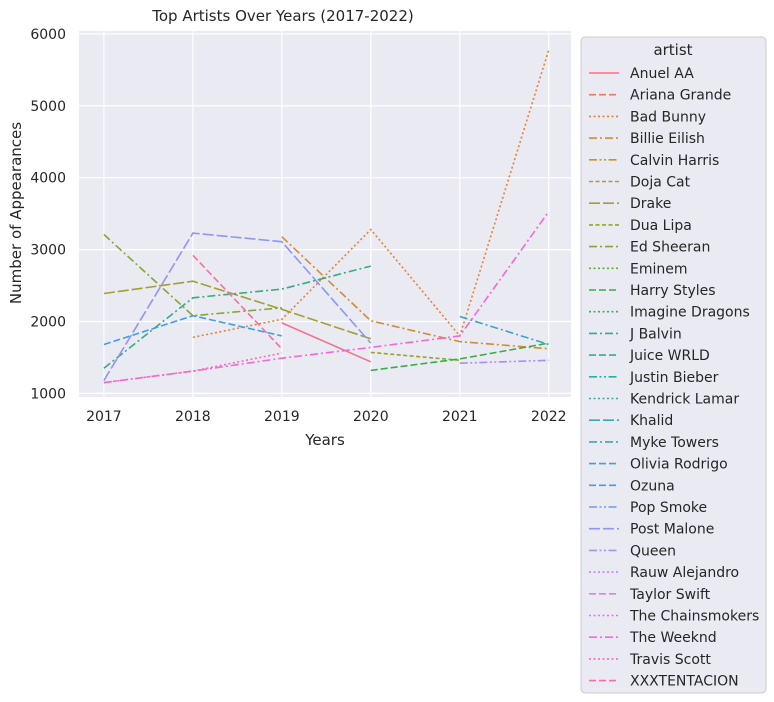 The height and width of the screenshot is (702, 774). I want to click on legend-label-queen: Queen, so click(653, 551).